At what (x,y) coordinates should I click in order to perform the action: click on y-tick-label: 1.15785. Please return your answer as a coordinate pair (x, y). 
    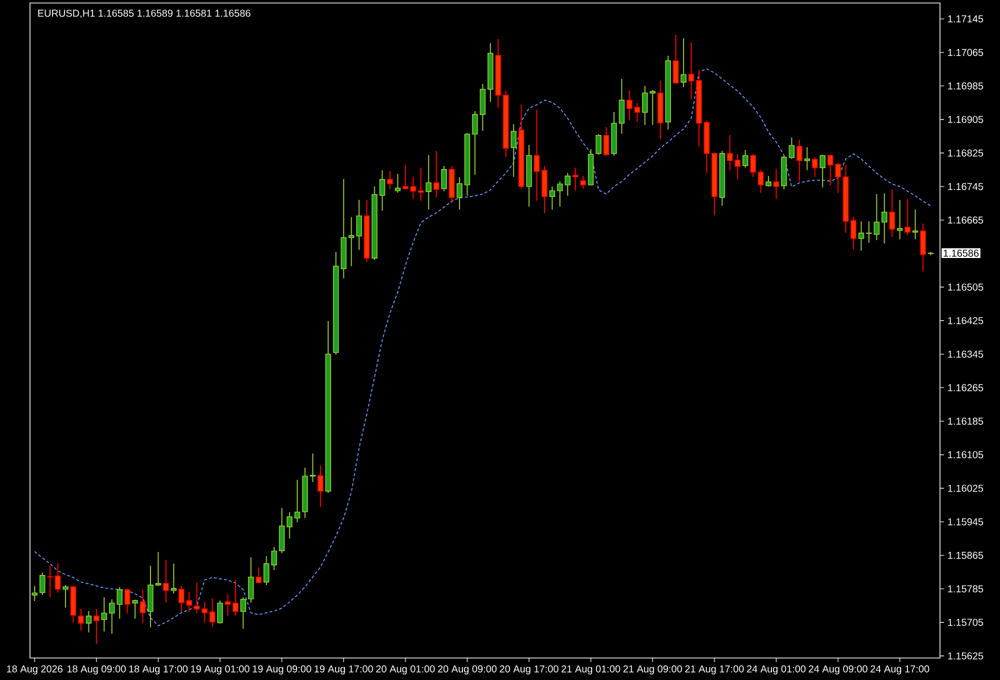
    Looking at the image, I should click on (966, 588).